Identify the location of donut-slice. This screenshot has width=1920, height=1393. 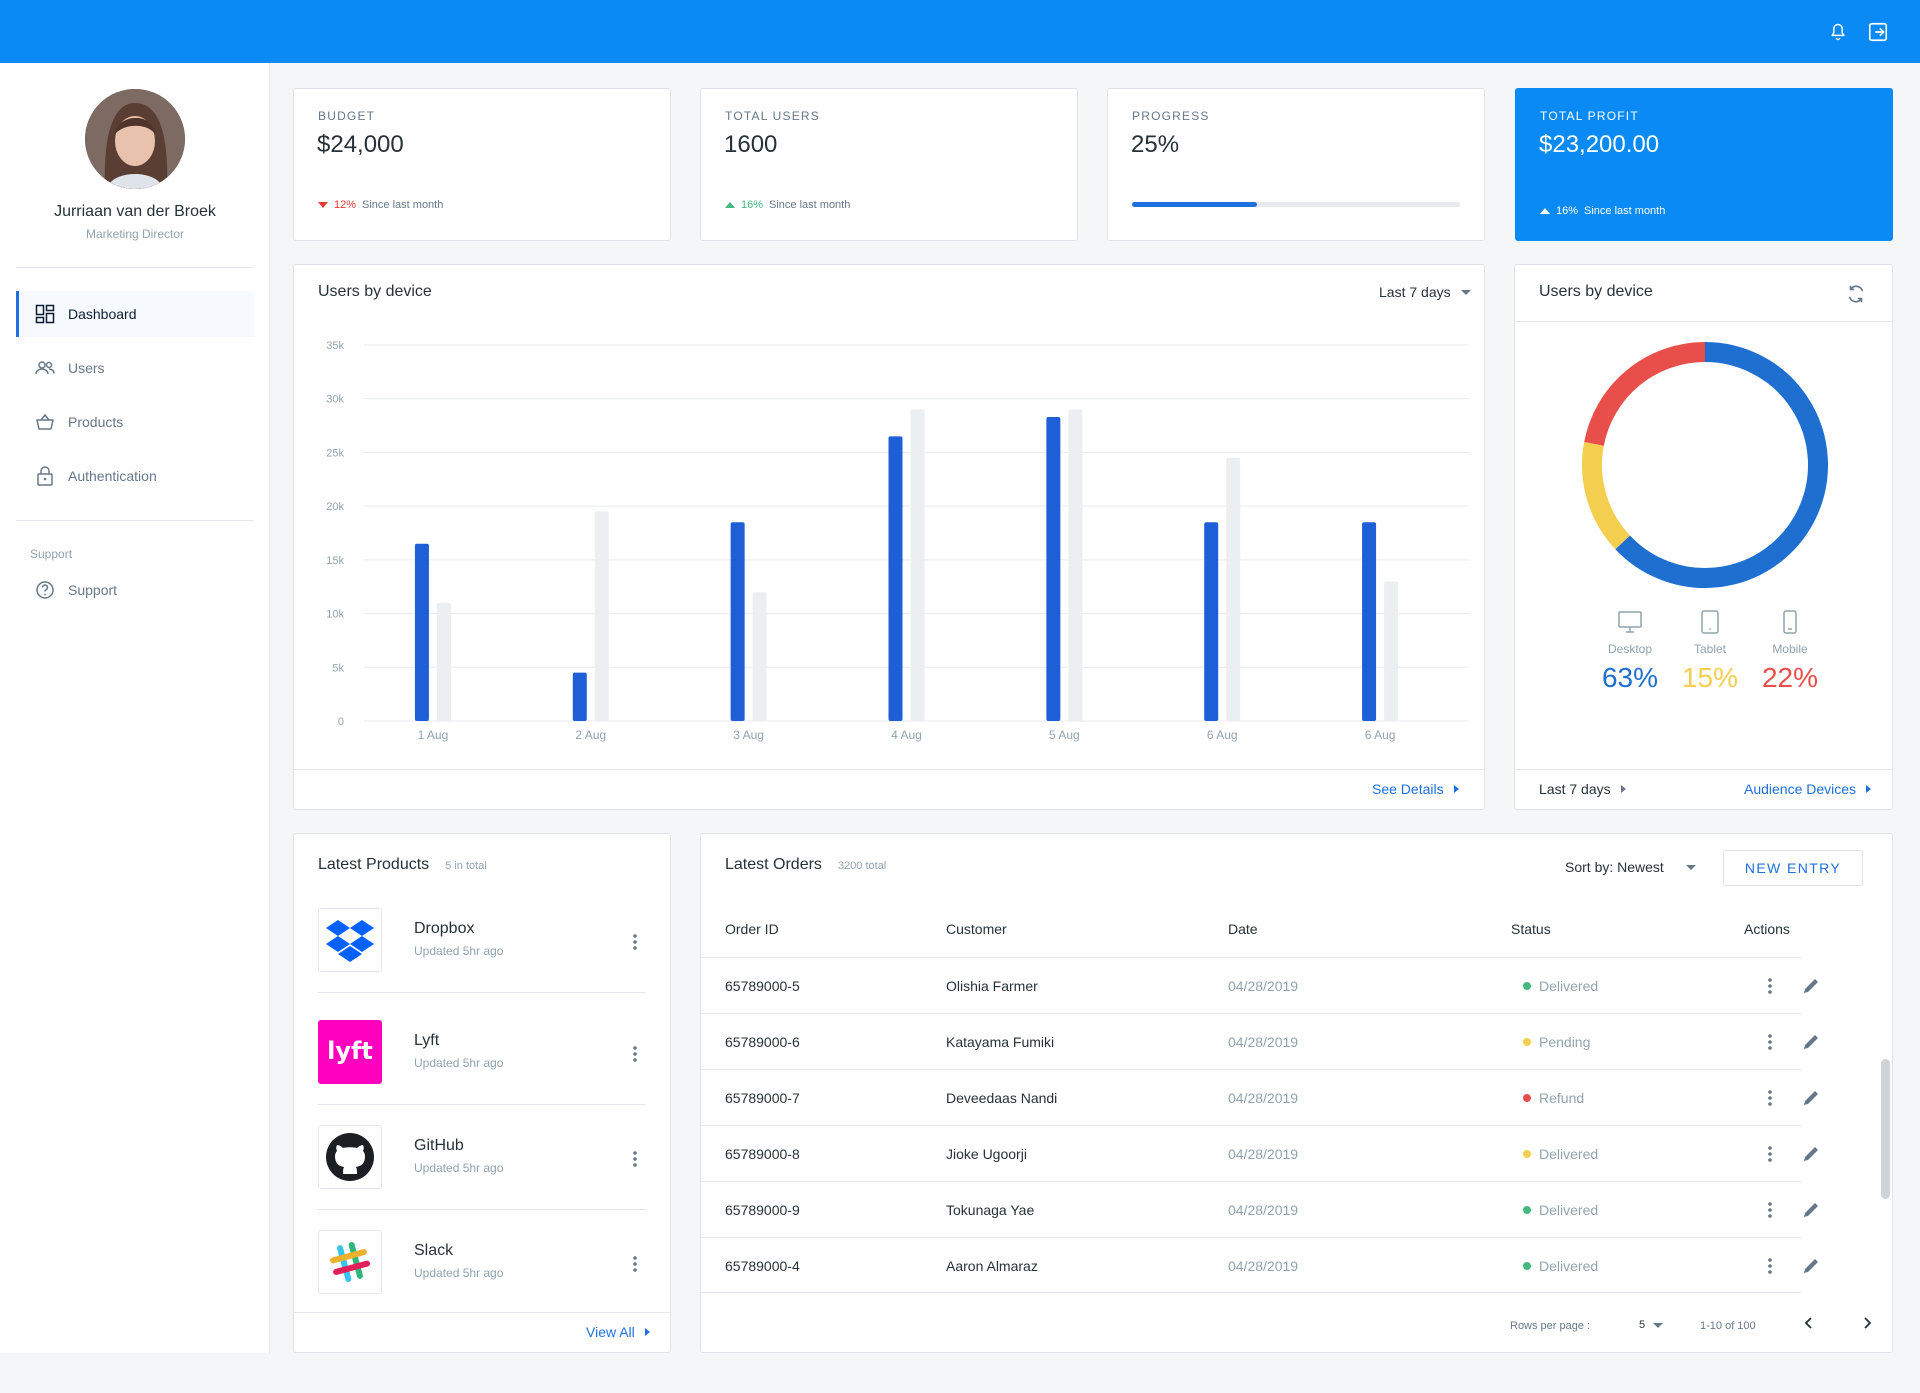
(1645, 394).